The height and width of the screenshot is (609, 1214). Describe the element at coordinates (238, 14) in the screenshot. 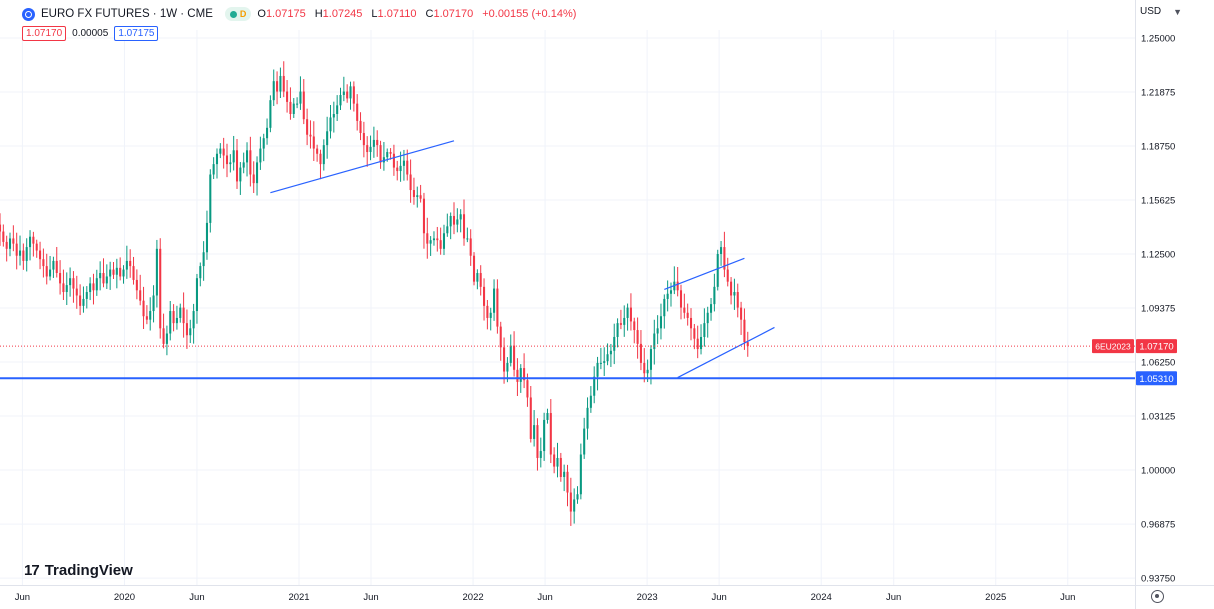

I see `market-status-badge: D` at that location.